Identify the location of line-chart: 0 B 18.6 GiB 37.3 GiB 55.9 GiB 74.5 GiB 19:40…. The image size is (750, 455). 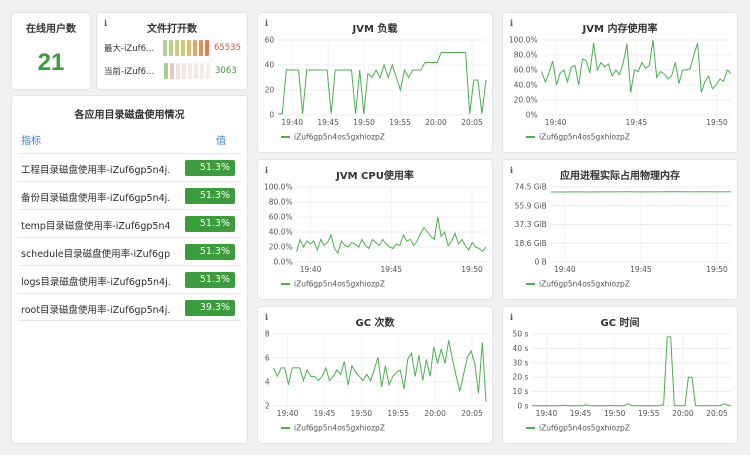
(623, 236).